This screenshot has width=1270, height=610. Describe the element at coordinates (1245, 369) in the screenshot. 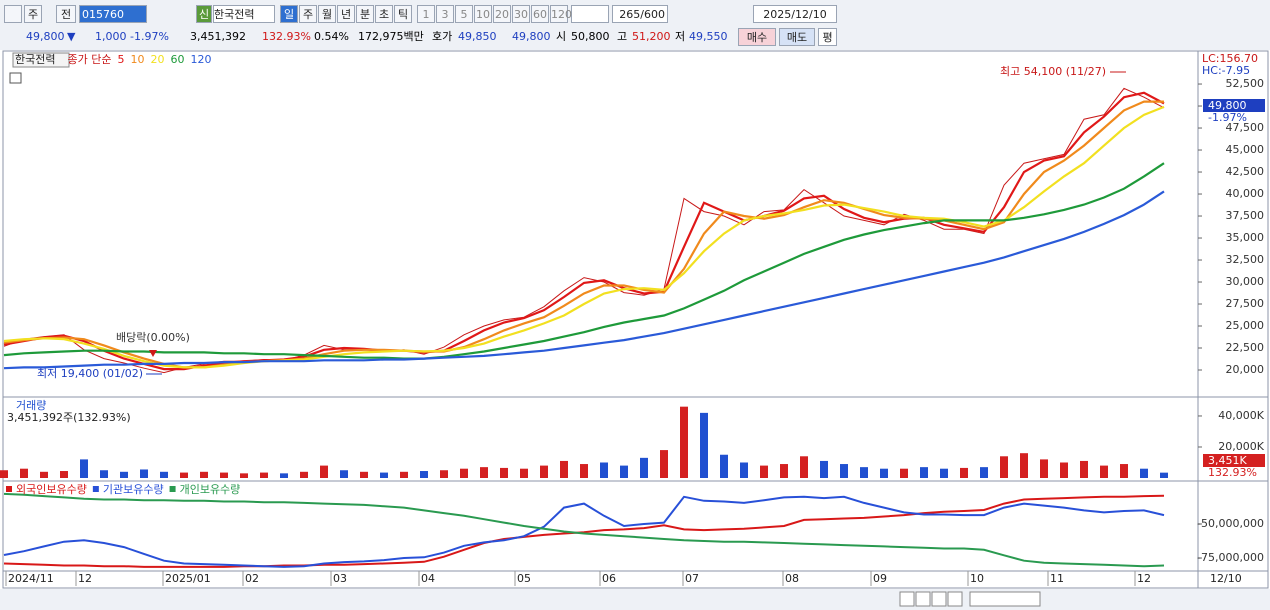

I see `y-tick-label: 20,000` at that location.